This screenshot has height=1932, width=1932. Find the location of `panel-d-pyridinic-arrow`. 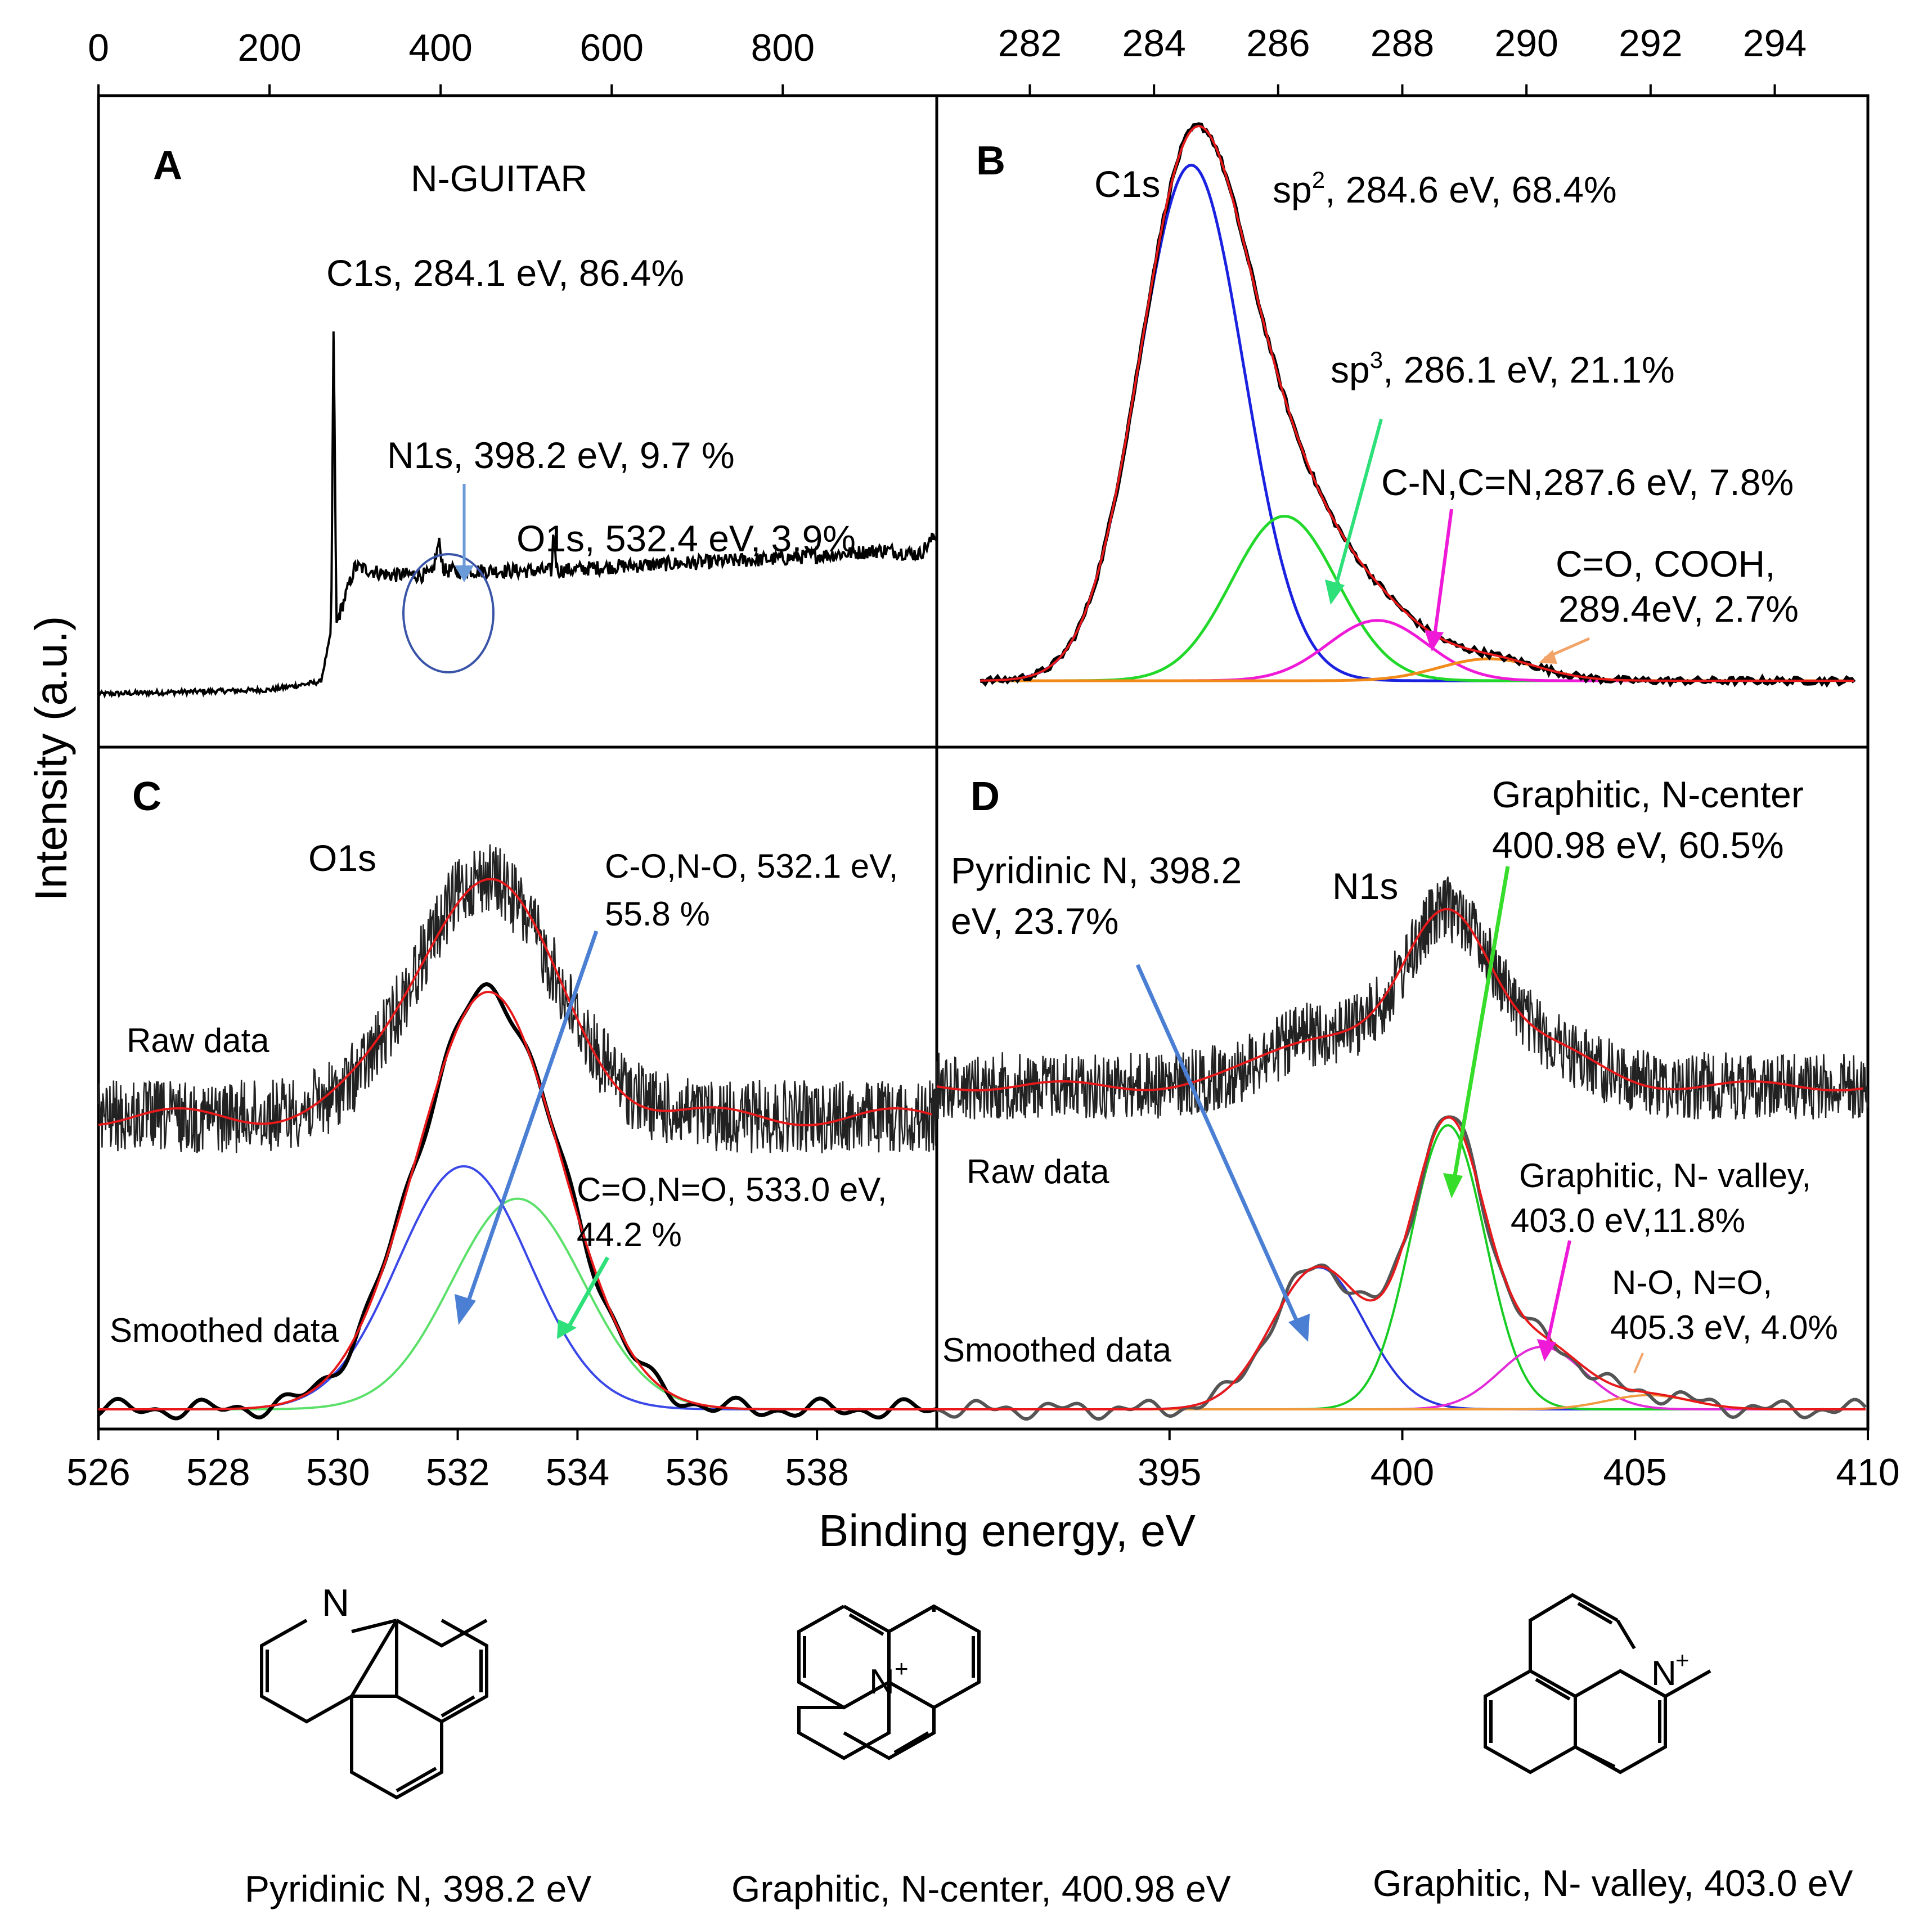

panel-d-pyridinic-arrow is located at coordinates (1218, 1145).